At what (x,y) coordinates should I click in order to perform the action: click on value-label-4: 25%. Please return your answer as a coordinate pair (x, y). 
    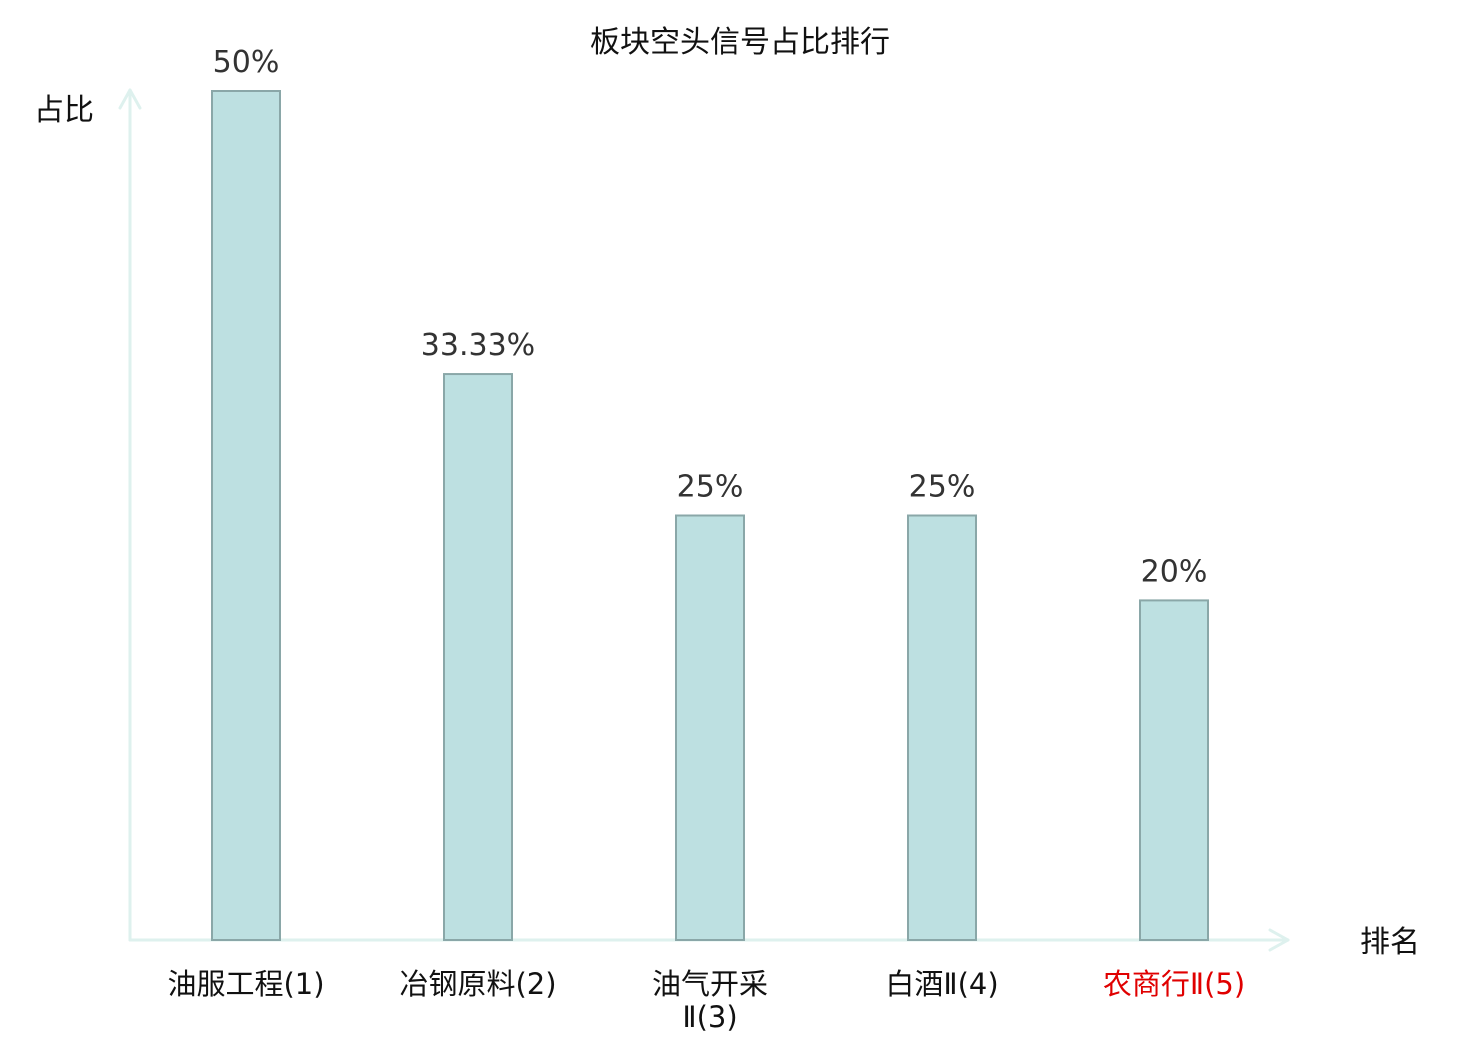
    Looking at the image, I should click on (942, 487).